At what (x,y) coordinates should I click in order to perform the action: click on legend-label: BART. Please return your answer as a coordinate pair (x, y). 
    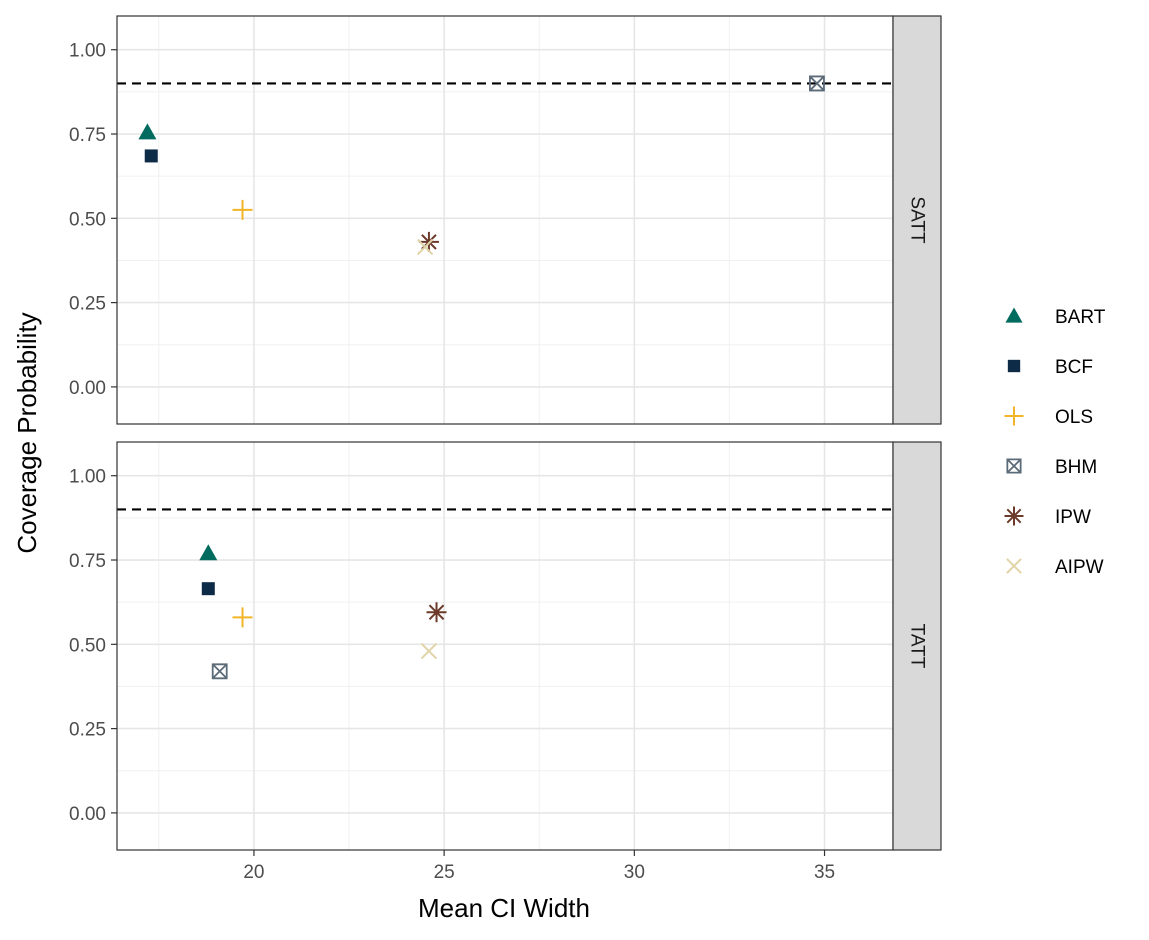
    Looking at the image, I should click on (1080, 317).